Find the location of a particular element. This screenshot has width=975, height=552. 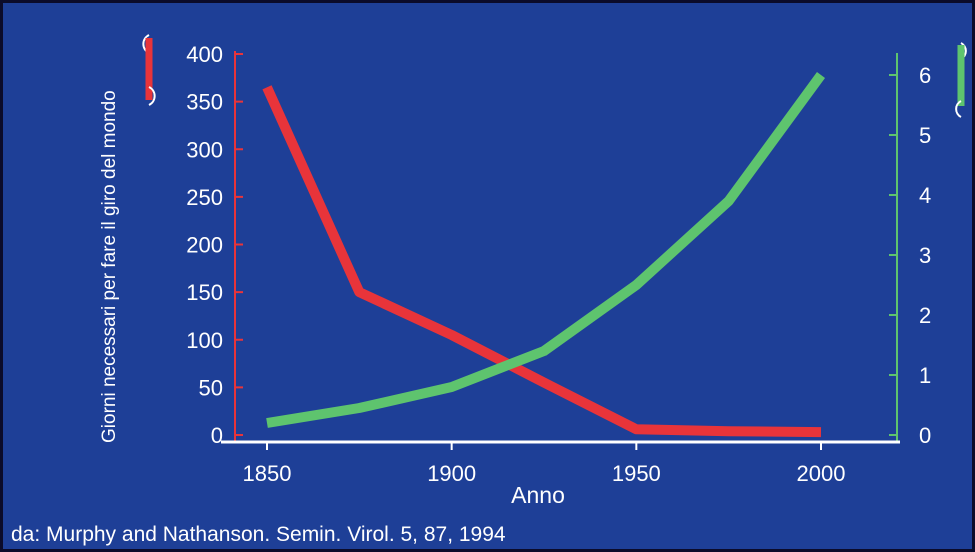

y-tick-label-right-0: 0 is located at coordinates (925, 435).